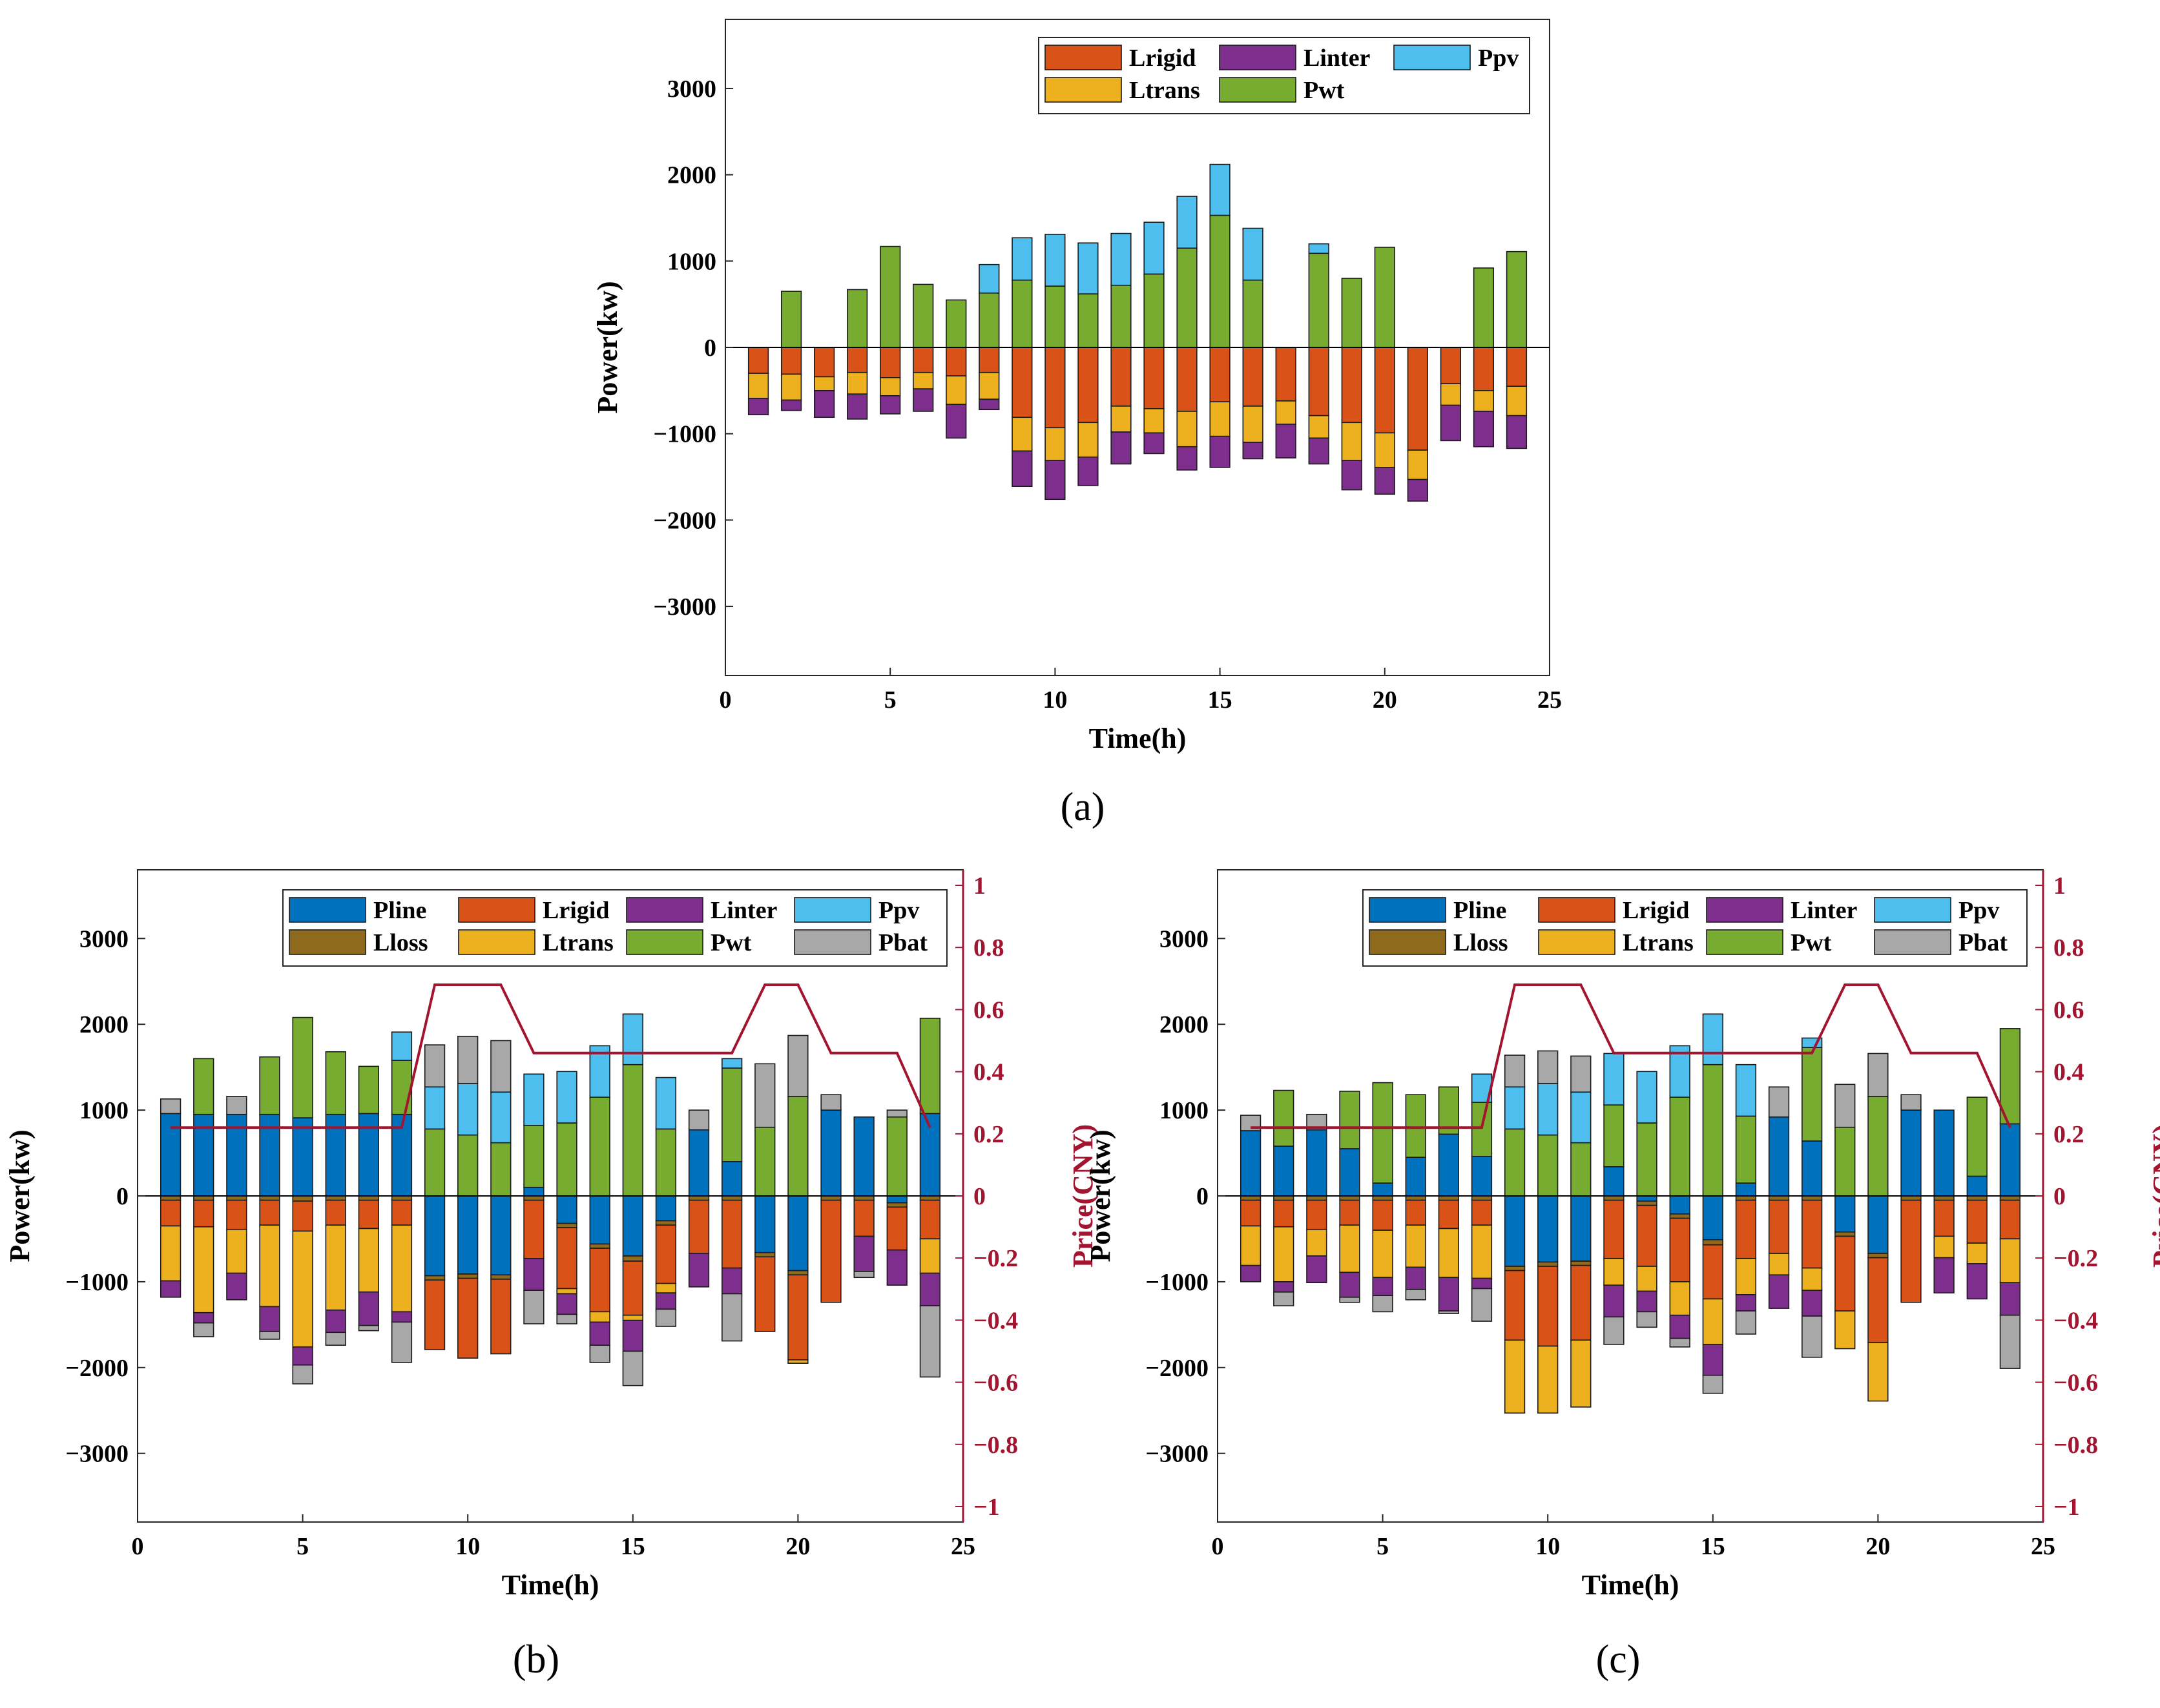 The height and width of the screenshot is (1708, 2160). What do you see at coordinates (2010, 1160) in the screenshot?
I see `bar-pline-h24` at bounding box center [2010, 1160].